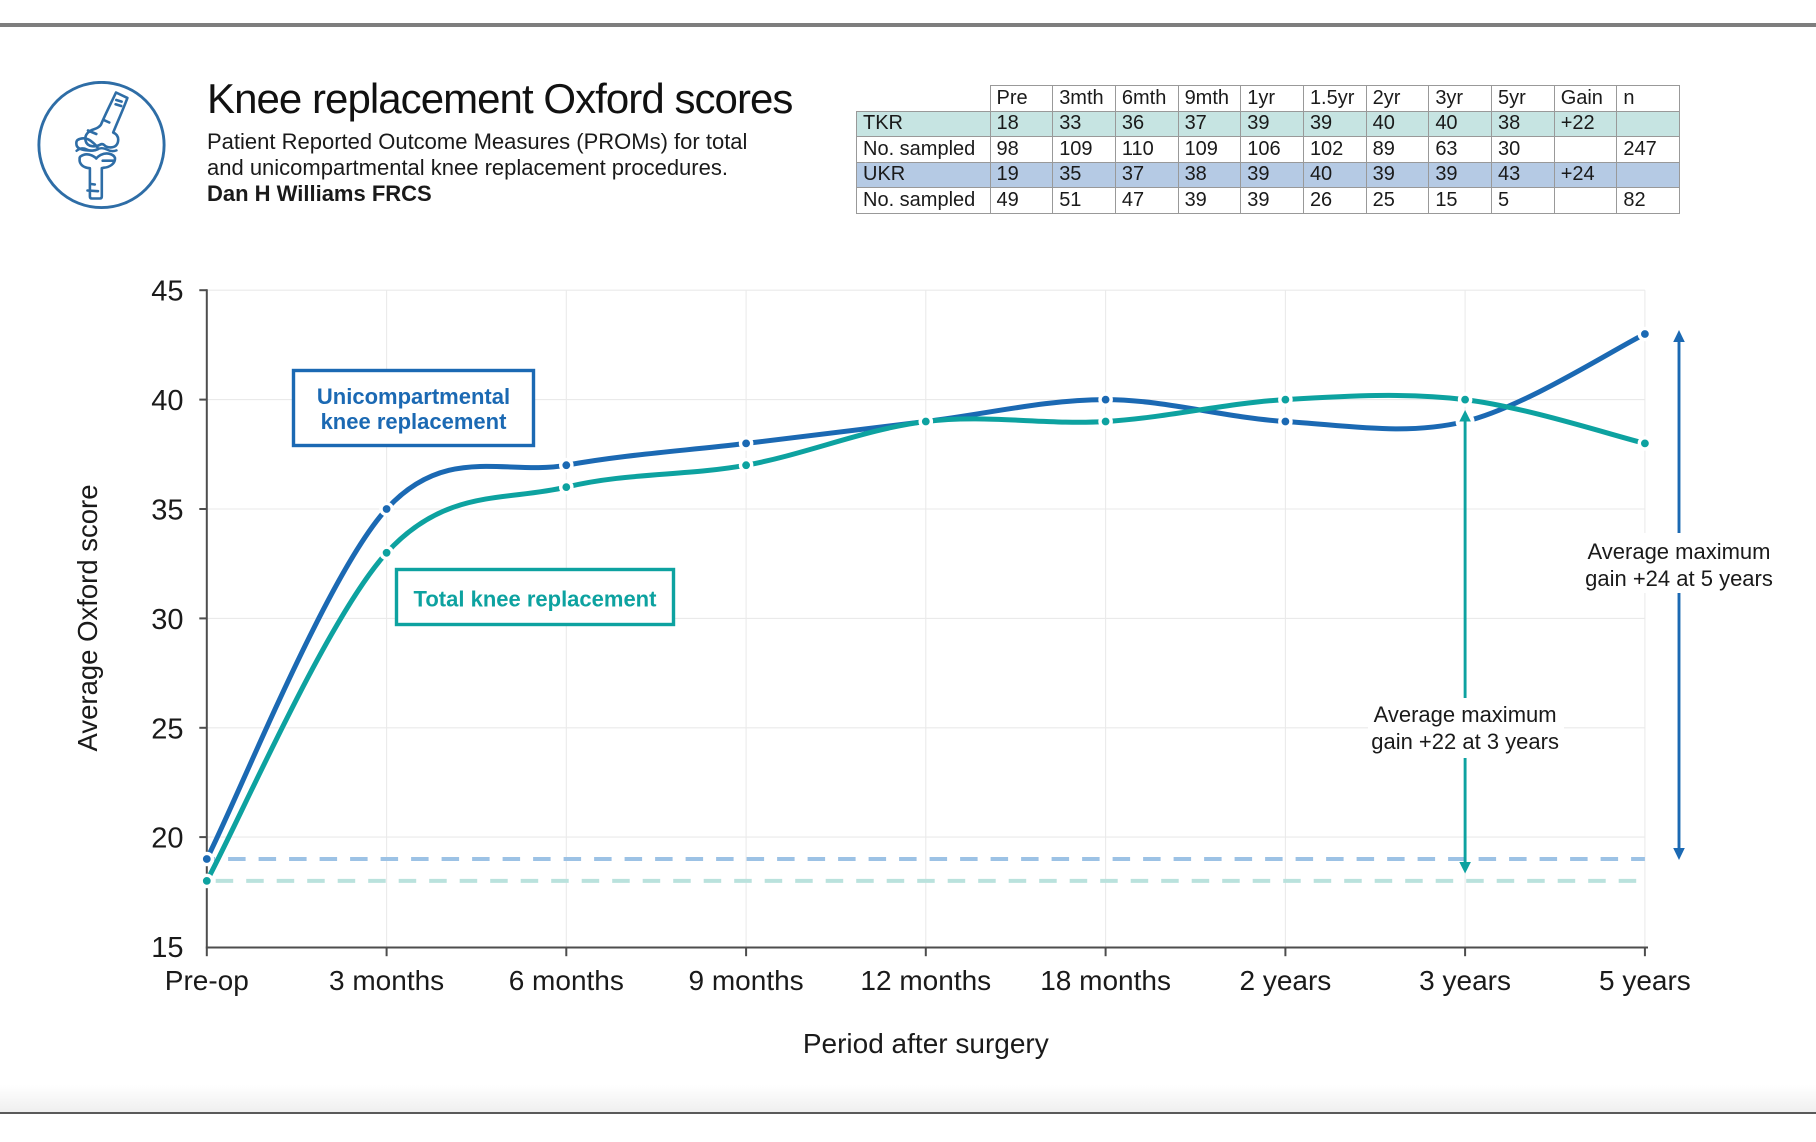  Describe the element at coordinates (167, 511) in the screenshot. I see `svg-text: 35` at that location.